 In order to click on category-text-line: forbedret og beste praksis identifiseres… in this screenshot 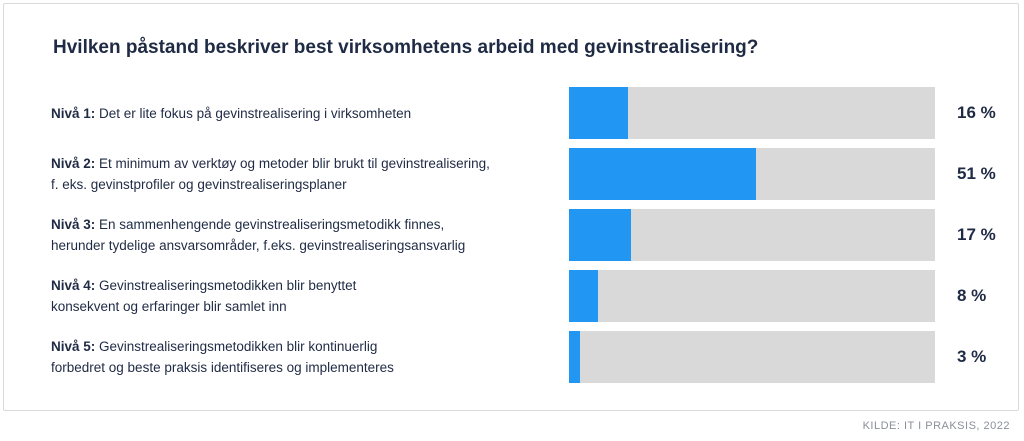, I will do `click(222, 367)`.